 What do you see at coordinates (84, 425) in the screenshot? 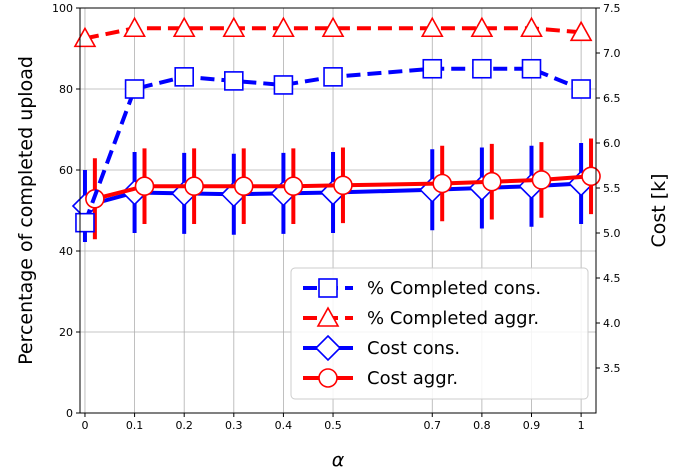
I see `x-tick-label: 0` at bounding box center [84, 425].